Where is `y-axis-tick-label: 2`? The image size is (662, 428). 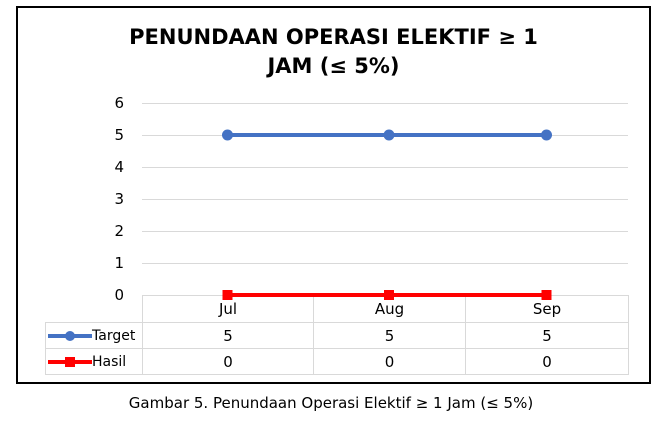 y-axis-tick-label: 2 is located at coordinates (119, 231).